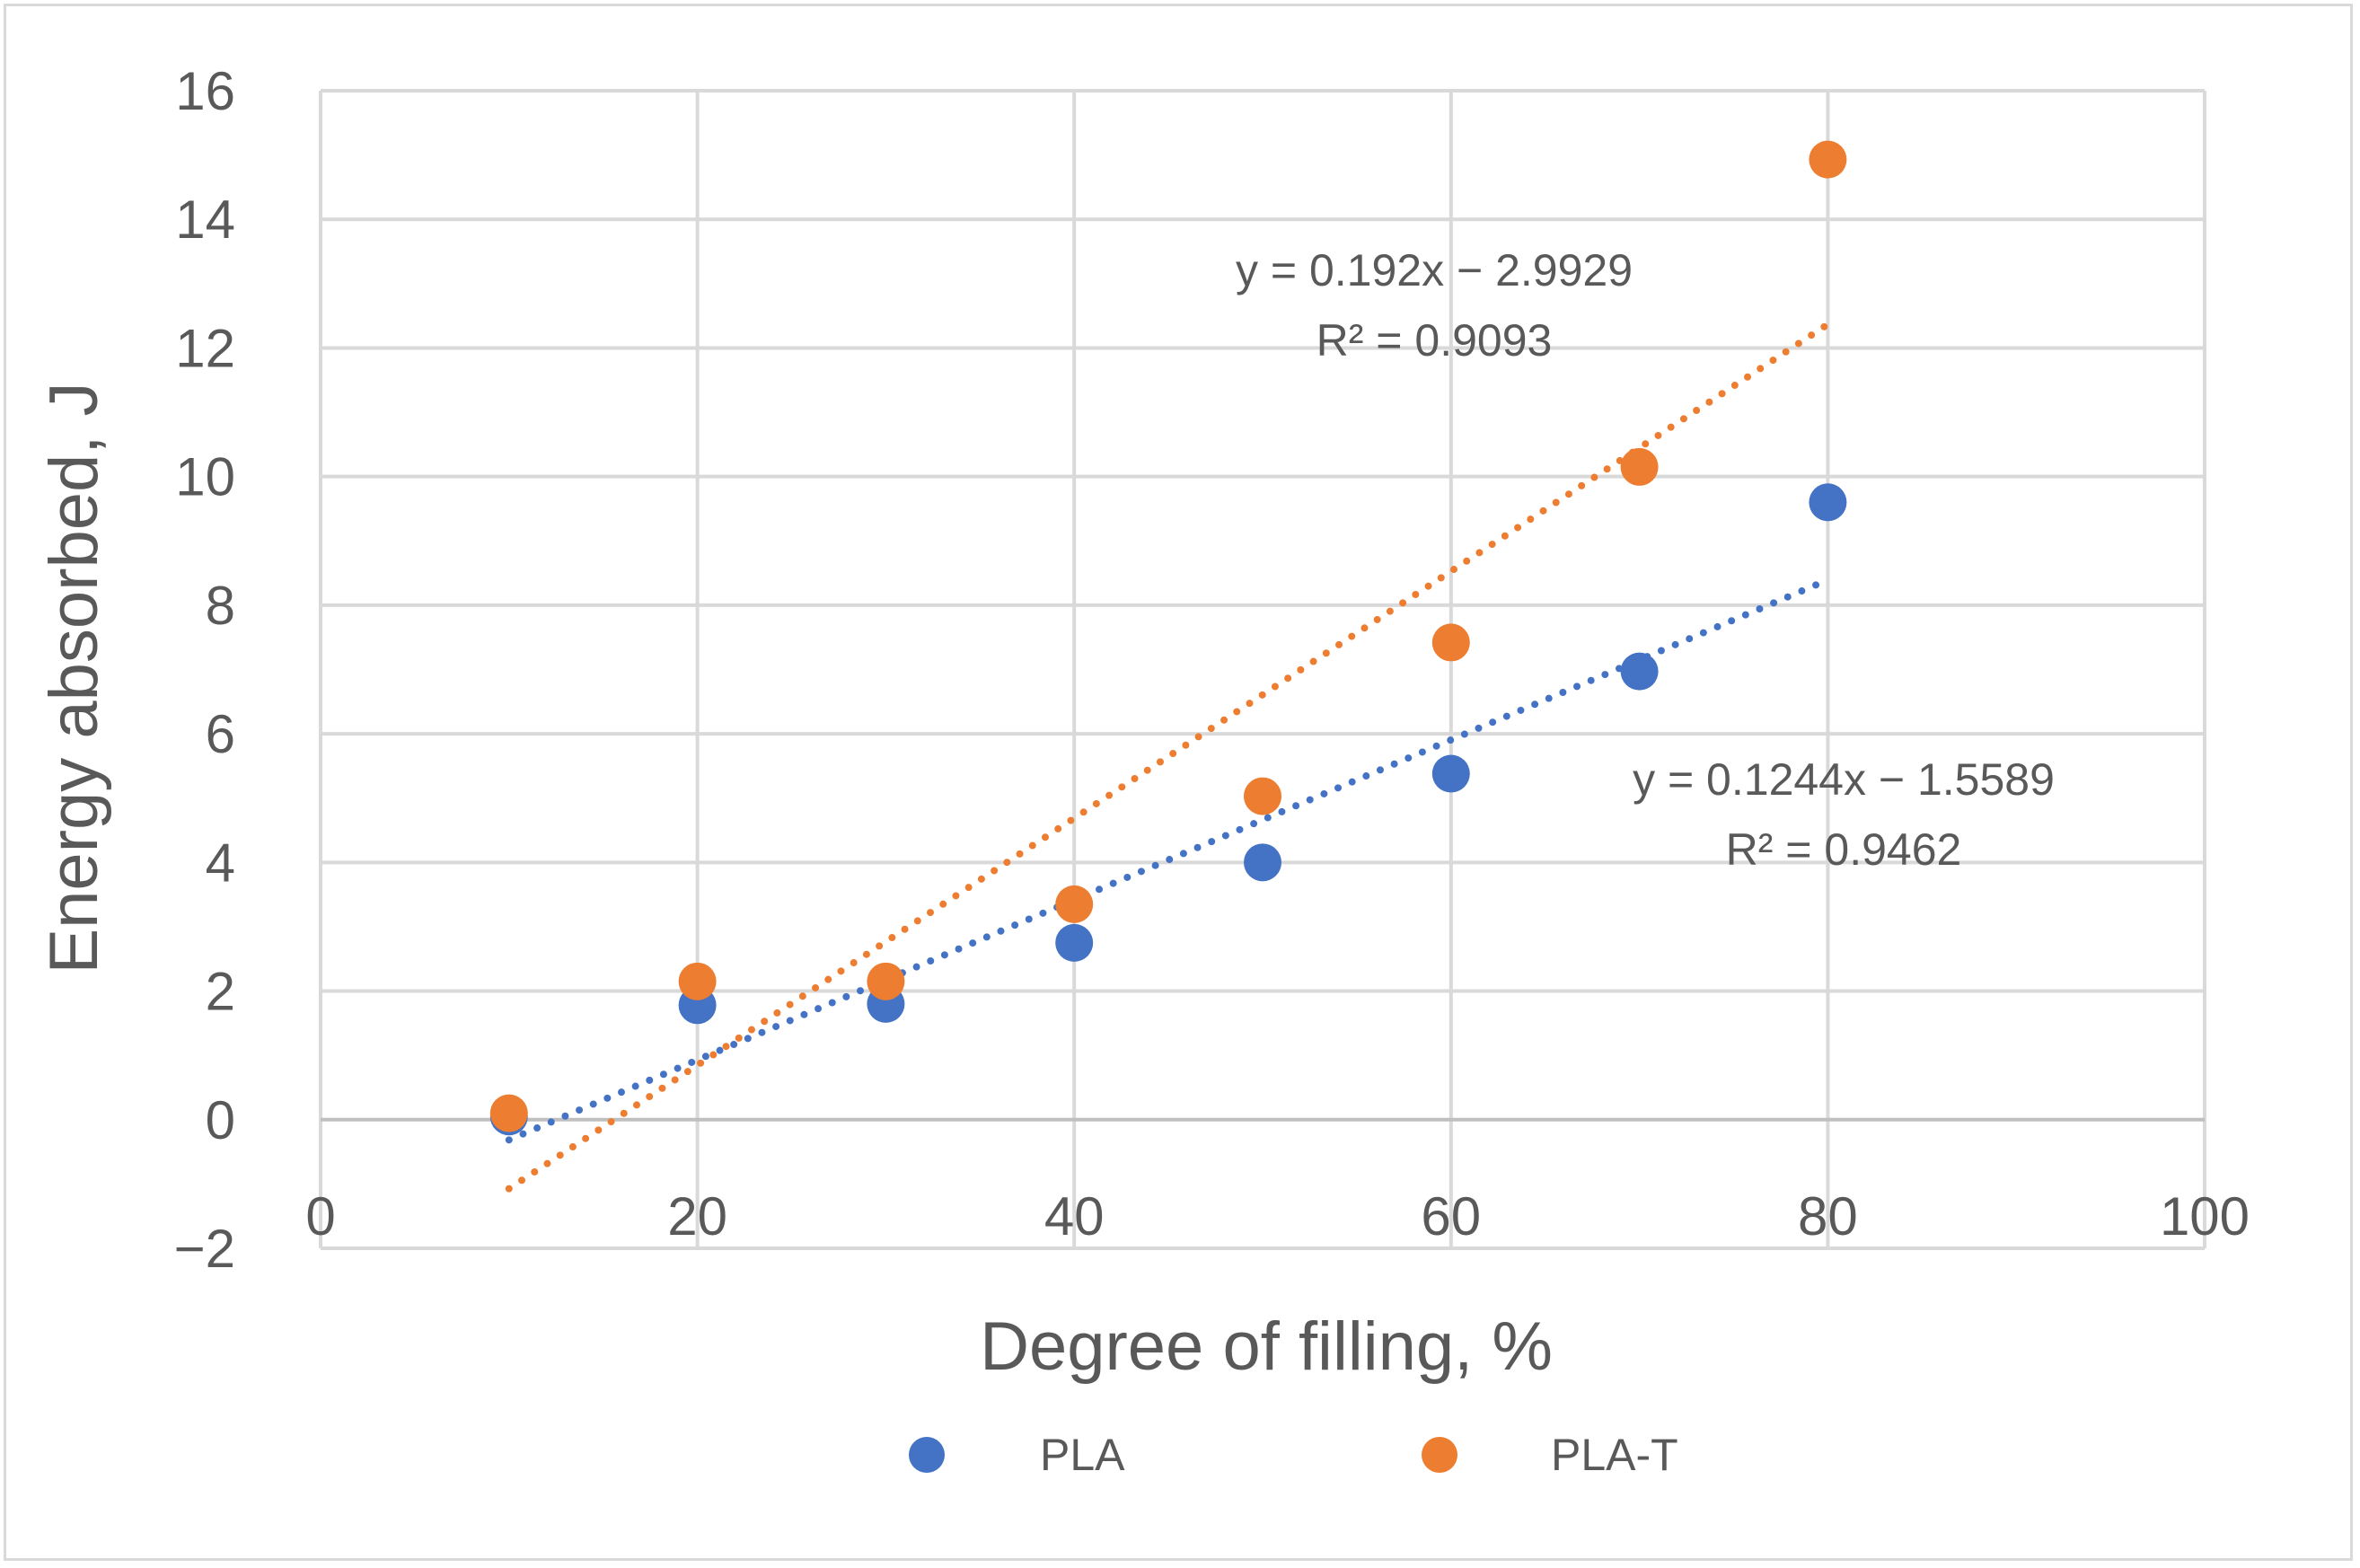 The height and width of the screenshot is (1568, 2360). Describe the element at coordinates (1083, 1455) in the screenshot. I see `legend-label-pla: PLA` at that location.